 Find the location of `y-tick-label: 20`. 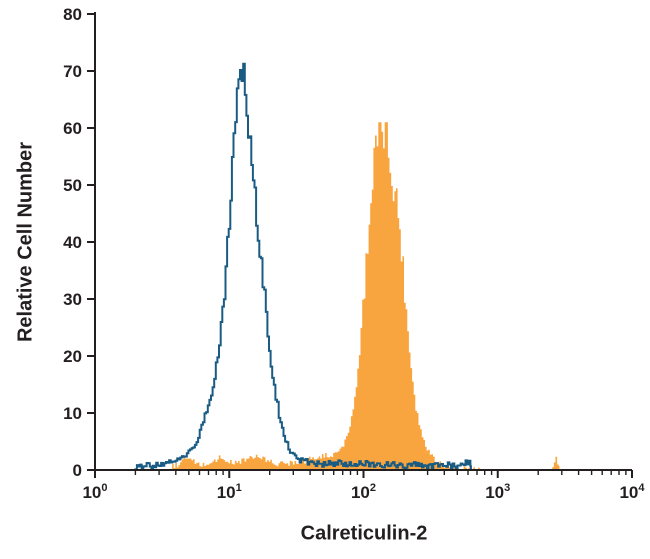

y-tick-label: 20 is located at coordinates (72, 356).